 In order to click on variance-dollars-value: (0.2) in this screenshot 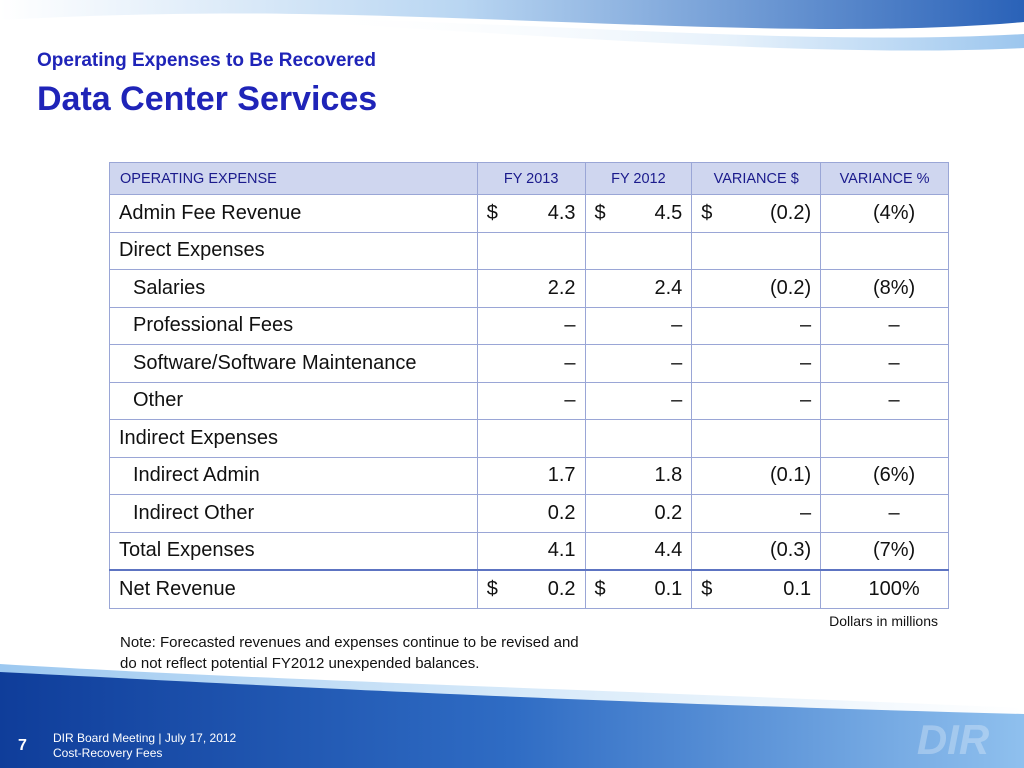, I will do `click(790, 212)`.